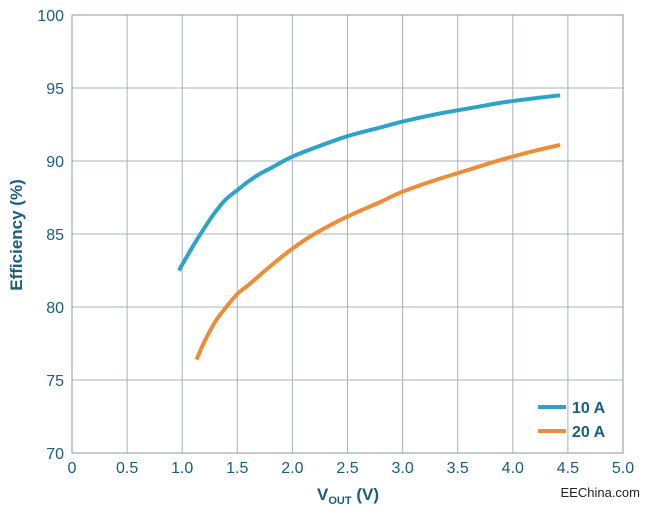 The height and width of the screenshot is (510, 648). What do you see at coordinates (72, 468) in the screenshot?
I see `x-tick-label: 0` at bounding box center [72, 468].